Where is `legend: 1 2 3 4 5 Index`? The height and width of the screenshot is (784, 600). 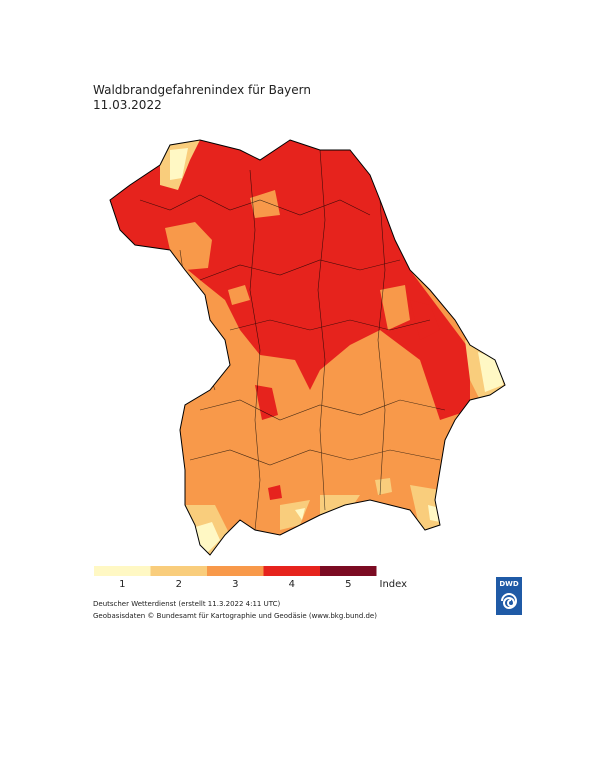
legend: 1 2 3 4 5 Index is located at coordinates (250, 578).